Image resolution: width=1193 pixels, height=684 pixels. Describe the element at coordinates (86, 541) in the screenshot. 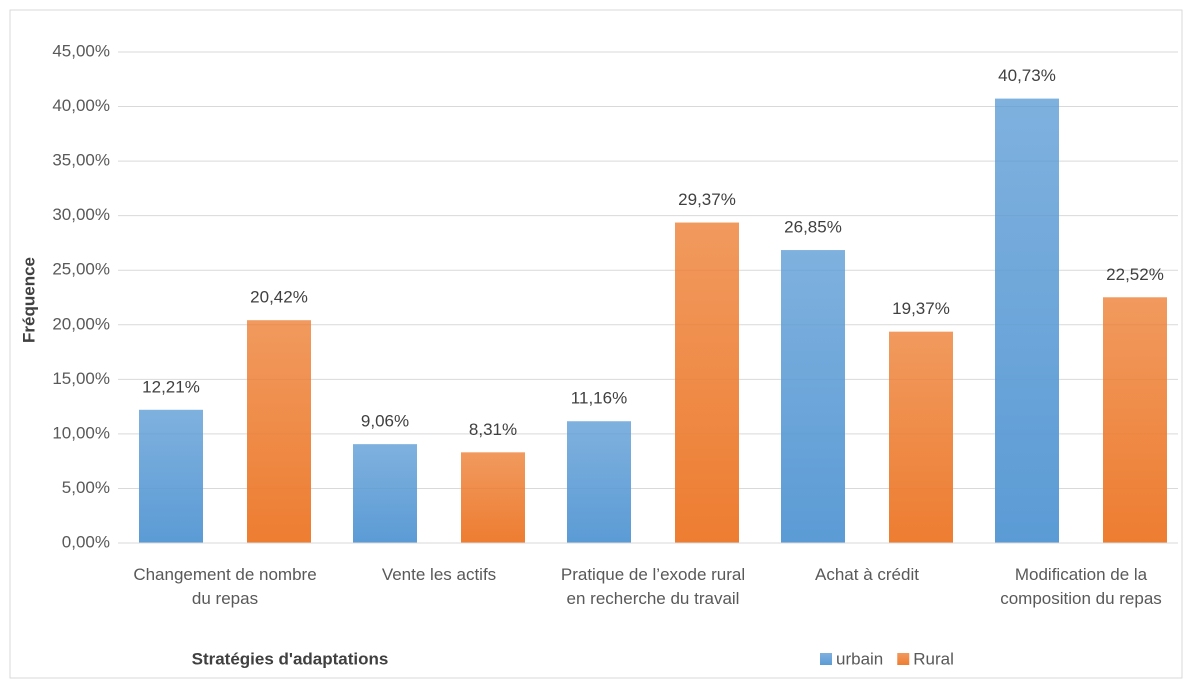

I see `y-tick-label: 0,00%` at that location.